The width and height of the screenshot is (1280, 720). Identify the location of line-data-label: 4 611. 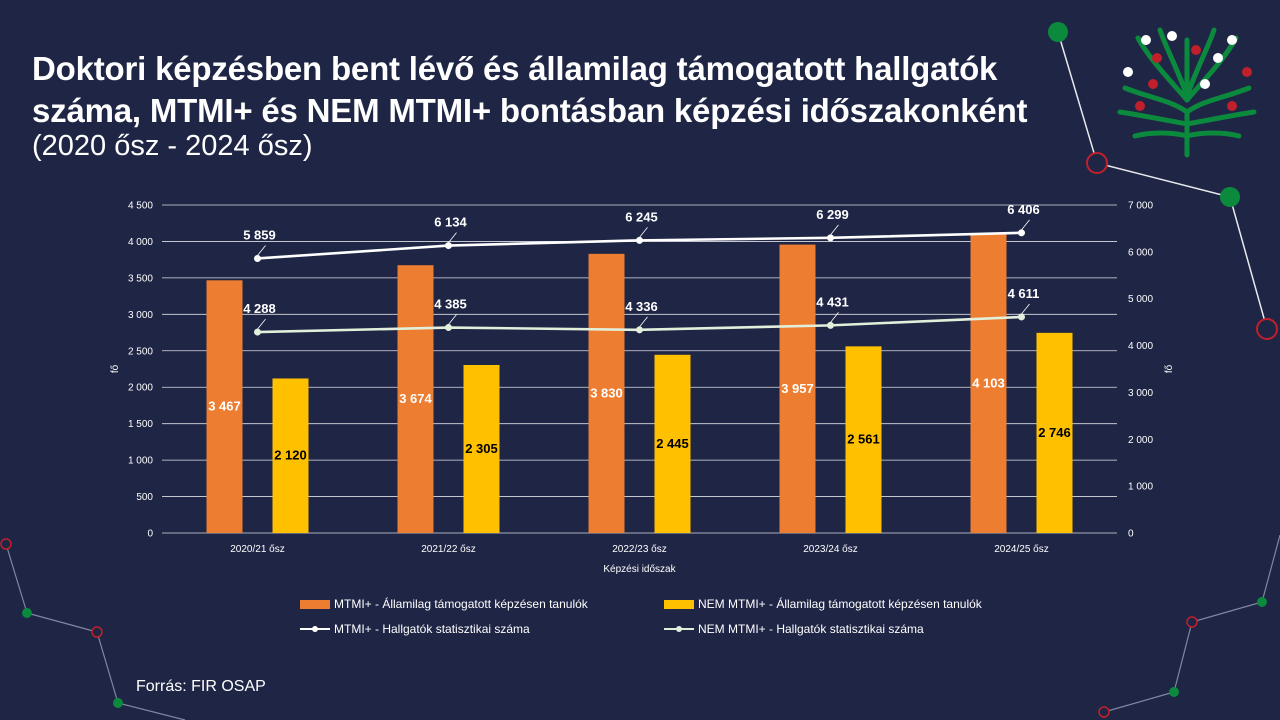
(1024, 293).